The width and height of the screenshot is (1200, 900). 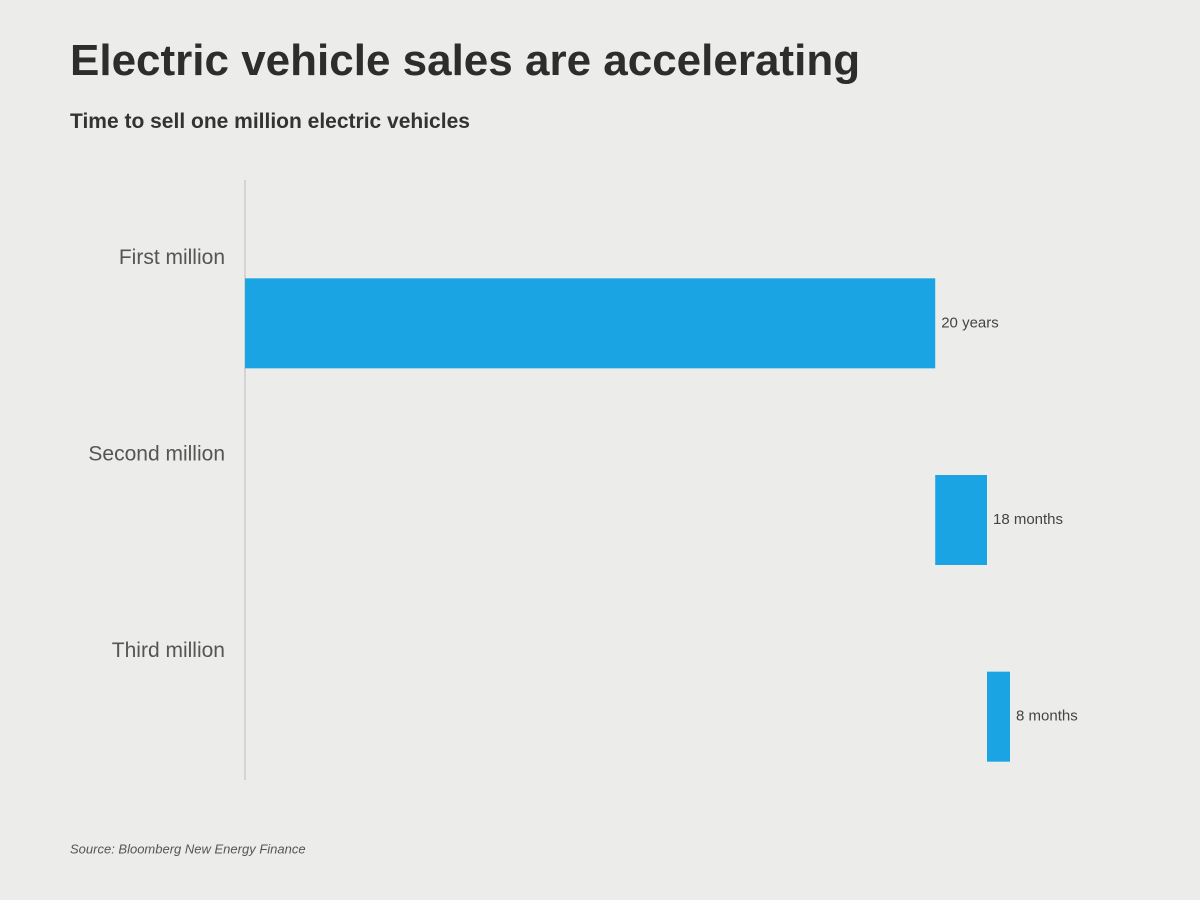 I want to click on category-label: Third million, so click(x=168, y=650).